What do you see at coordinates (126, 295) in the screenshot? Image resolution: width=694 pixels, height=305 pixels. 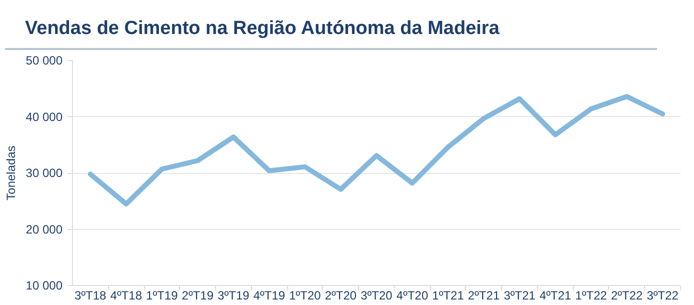 I see `x-tick-label: 4ºT18` at bounding box center [126, 295].